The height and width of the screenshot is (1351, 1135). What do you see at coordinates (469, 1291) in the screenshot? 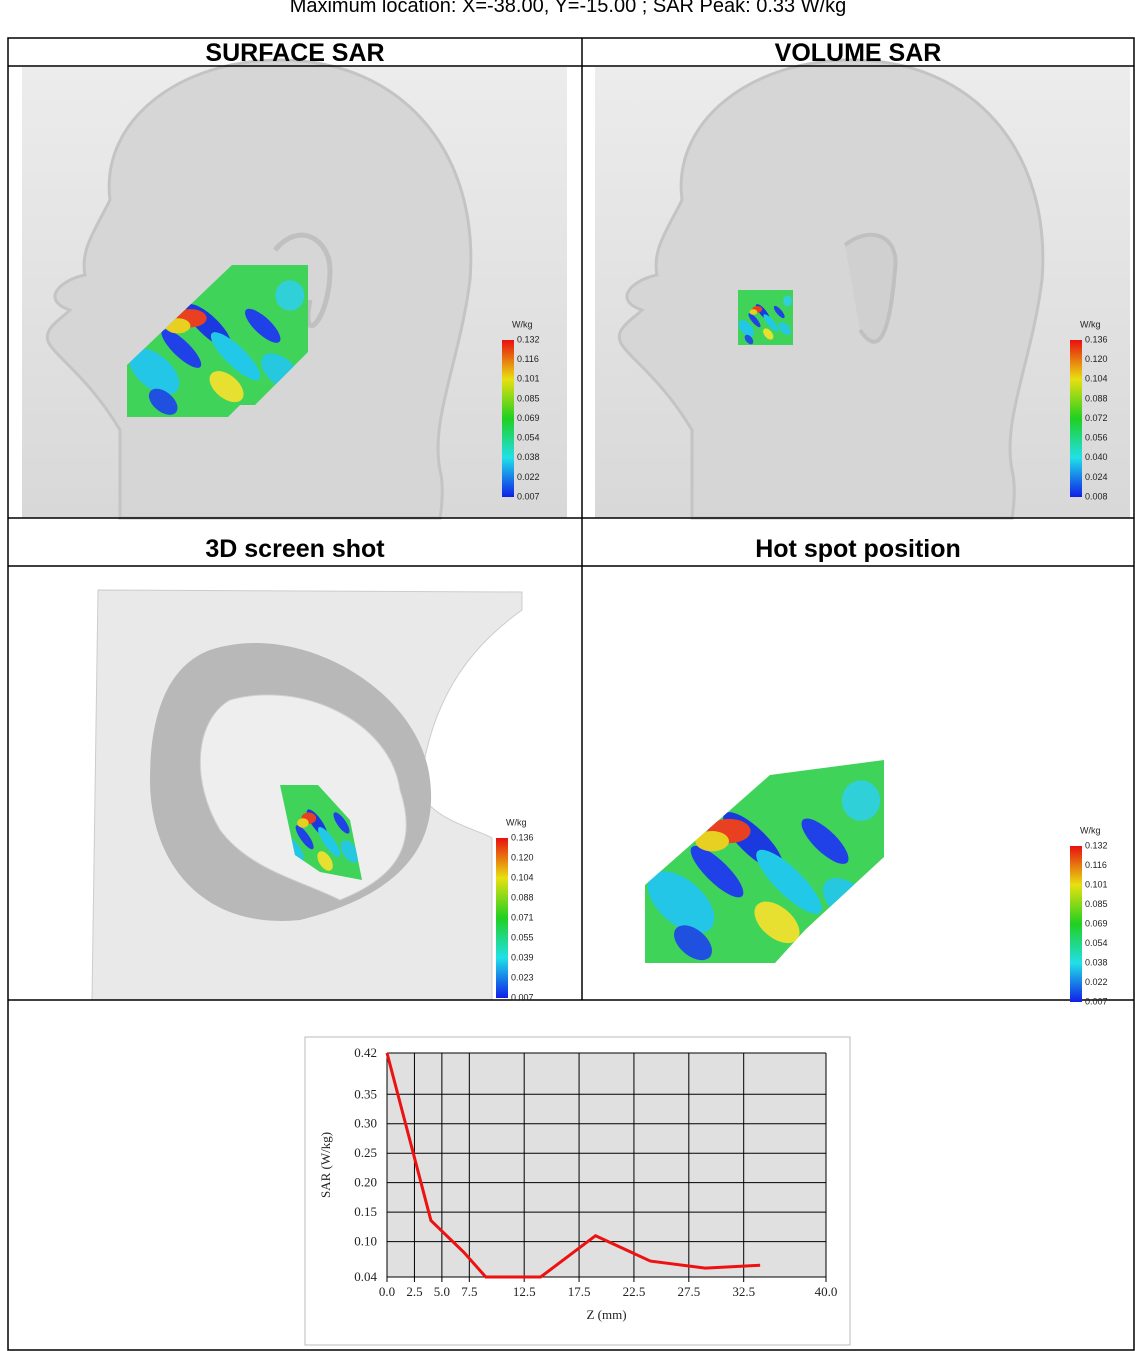
I see `x-tick-label: 7.5` at bounding box center [469, 1291].